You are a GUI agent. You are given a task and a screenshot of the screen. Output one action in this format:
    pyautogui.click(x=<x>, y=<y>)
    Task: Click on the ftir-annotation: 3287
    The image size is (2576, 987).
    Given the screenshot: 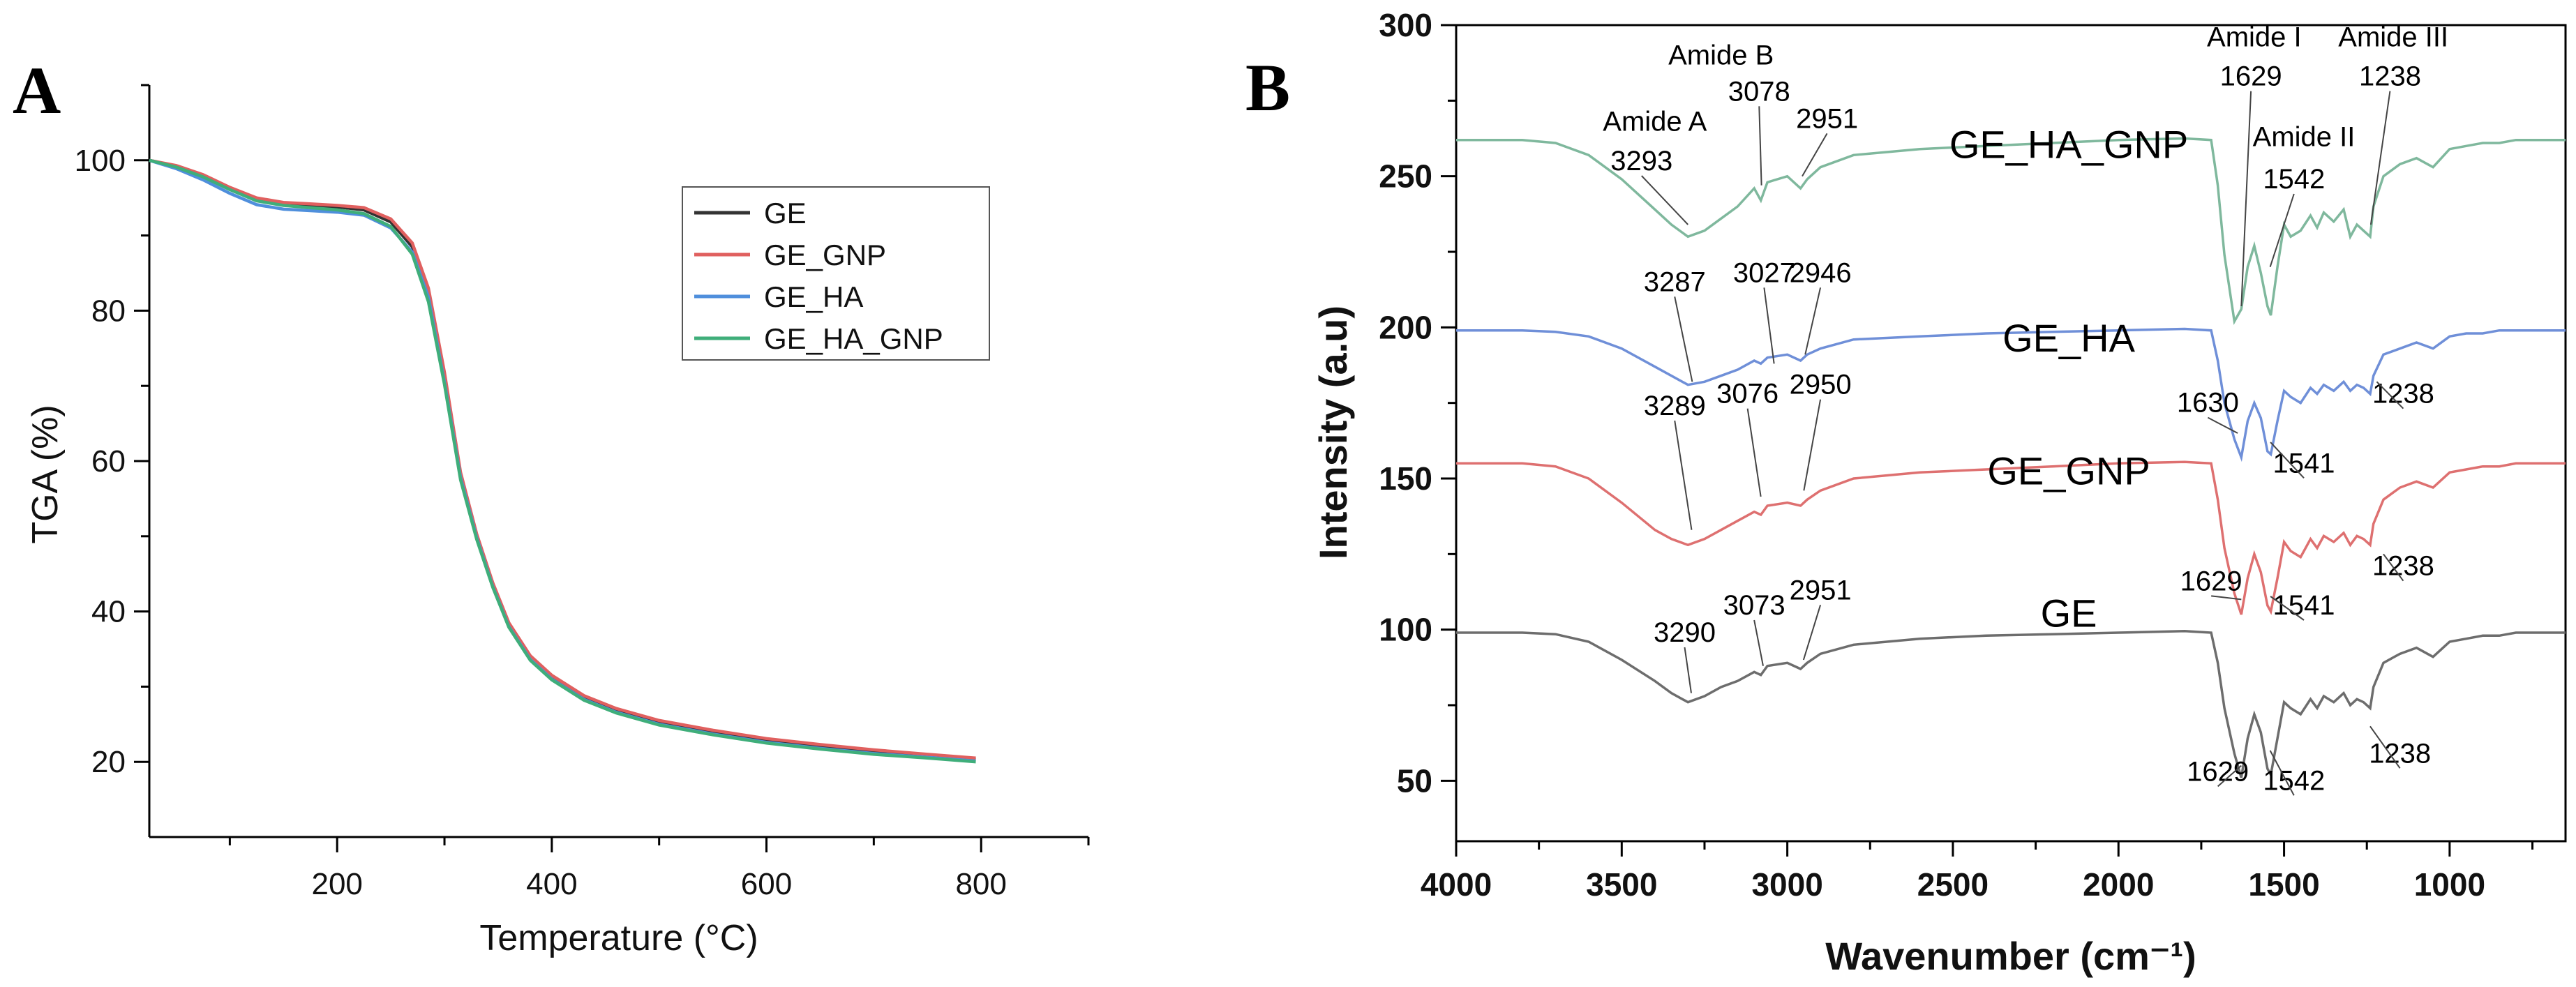 What is the action you would take?
    pyautogui.click(x=1675, y=281)
    